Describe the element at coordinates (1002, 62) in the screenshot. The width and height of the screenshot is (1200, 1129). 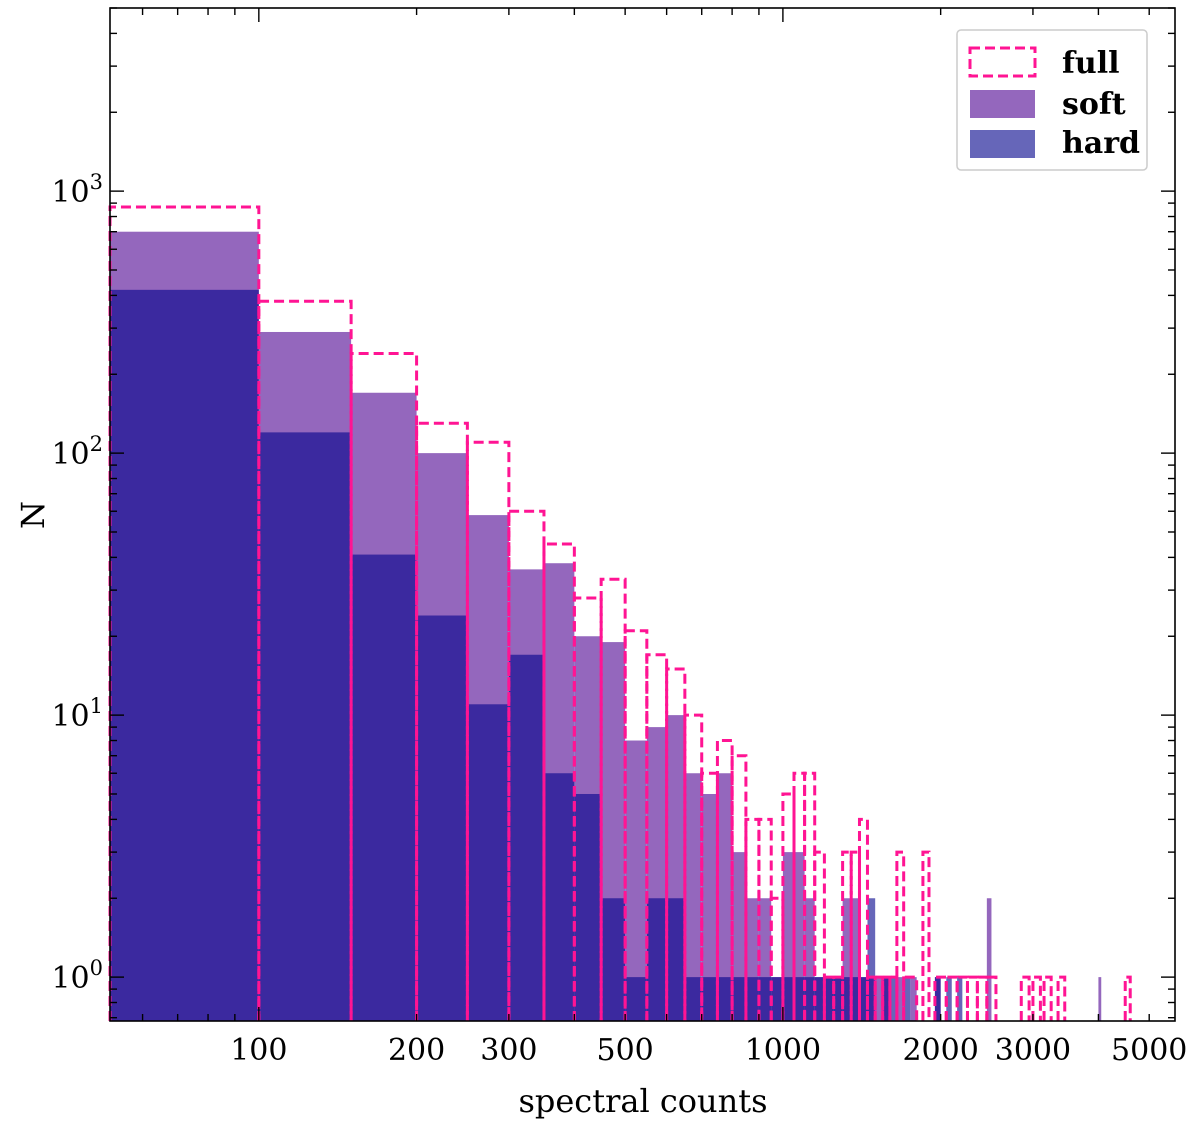
I see `legend-swatch-full` at that location.